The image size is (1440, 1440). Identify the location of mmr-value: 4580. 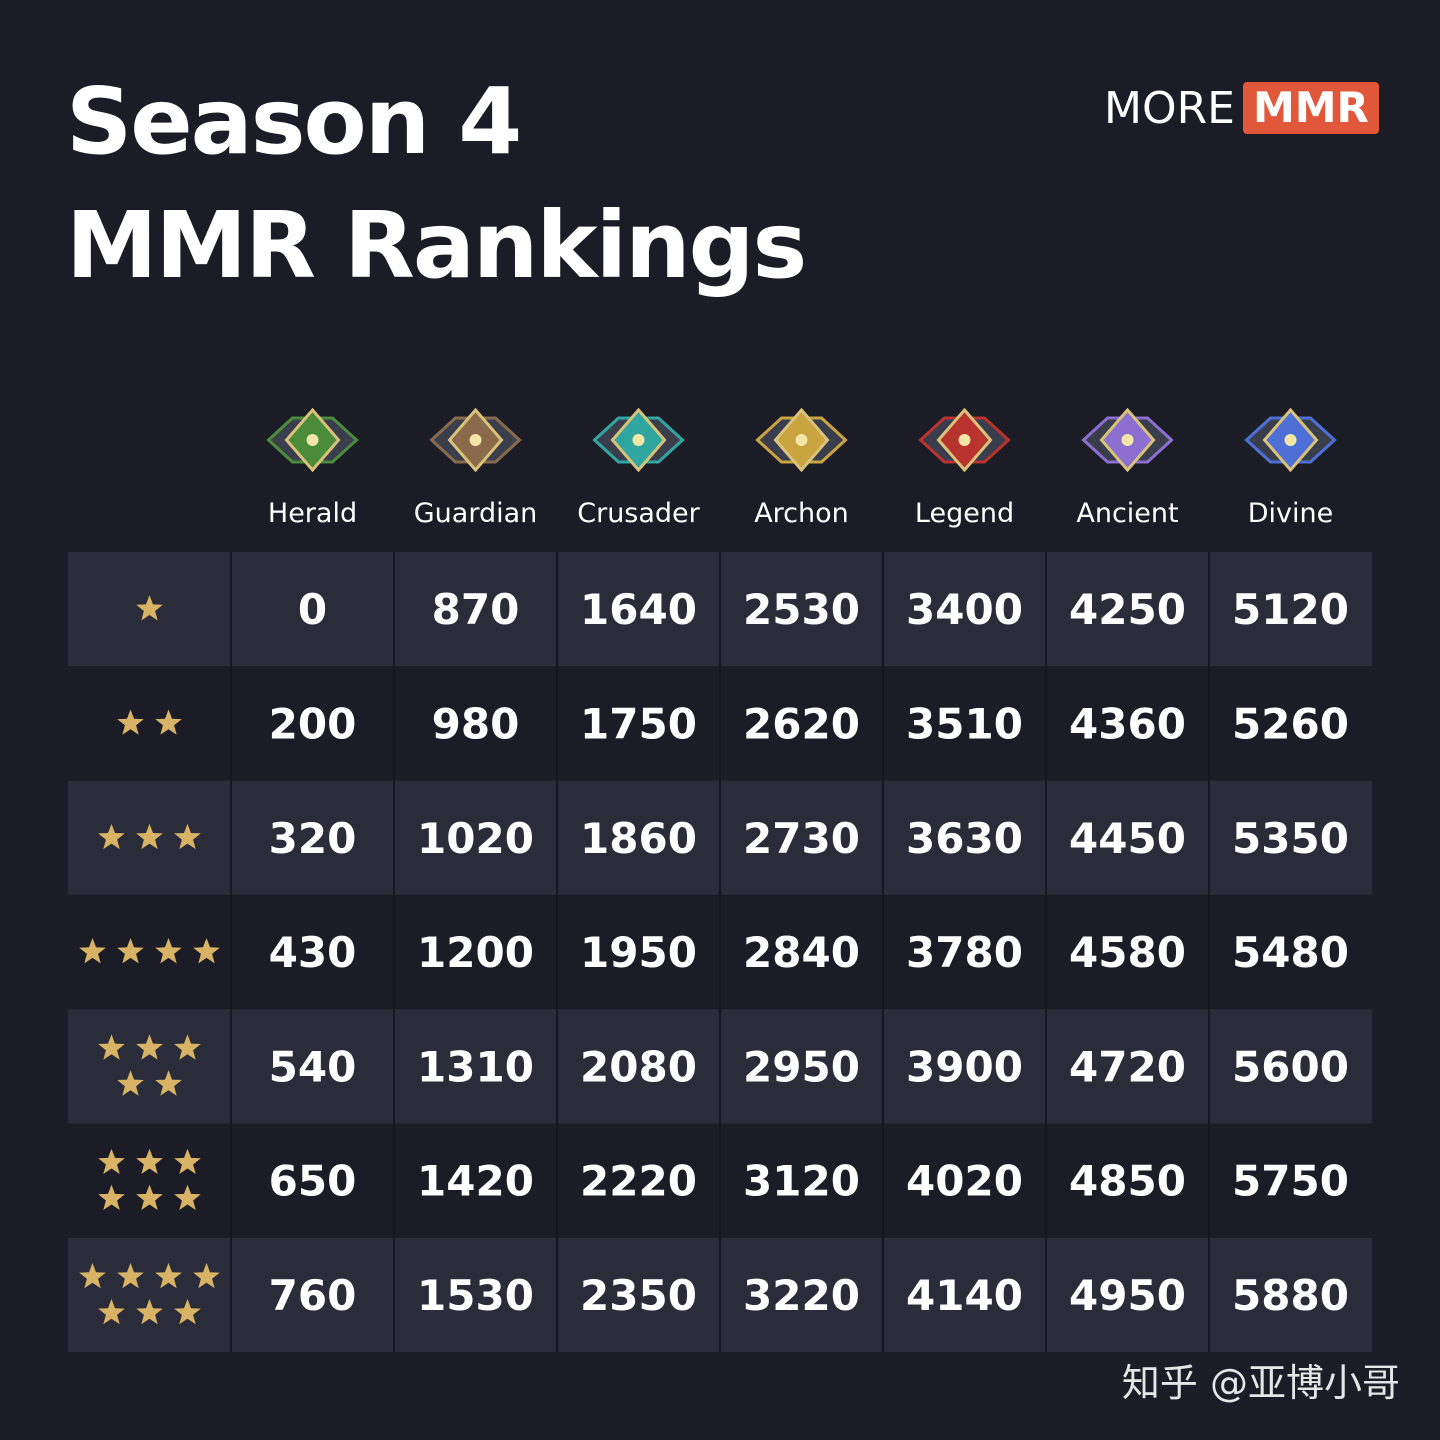
(1127, 952).